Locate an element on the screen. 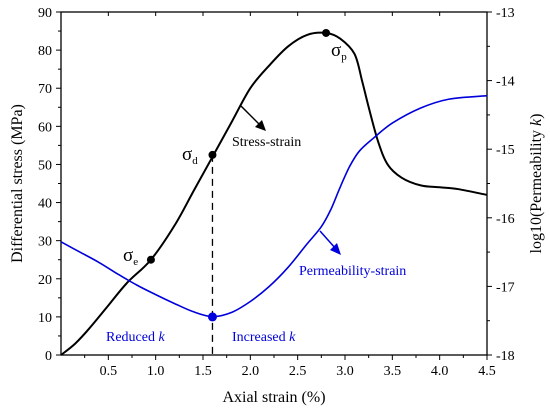 The image size is (550, 414). sigma-p-point is located at coordinates (326, 32).